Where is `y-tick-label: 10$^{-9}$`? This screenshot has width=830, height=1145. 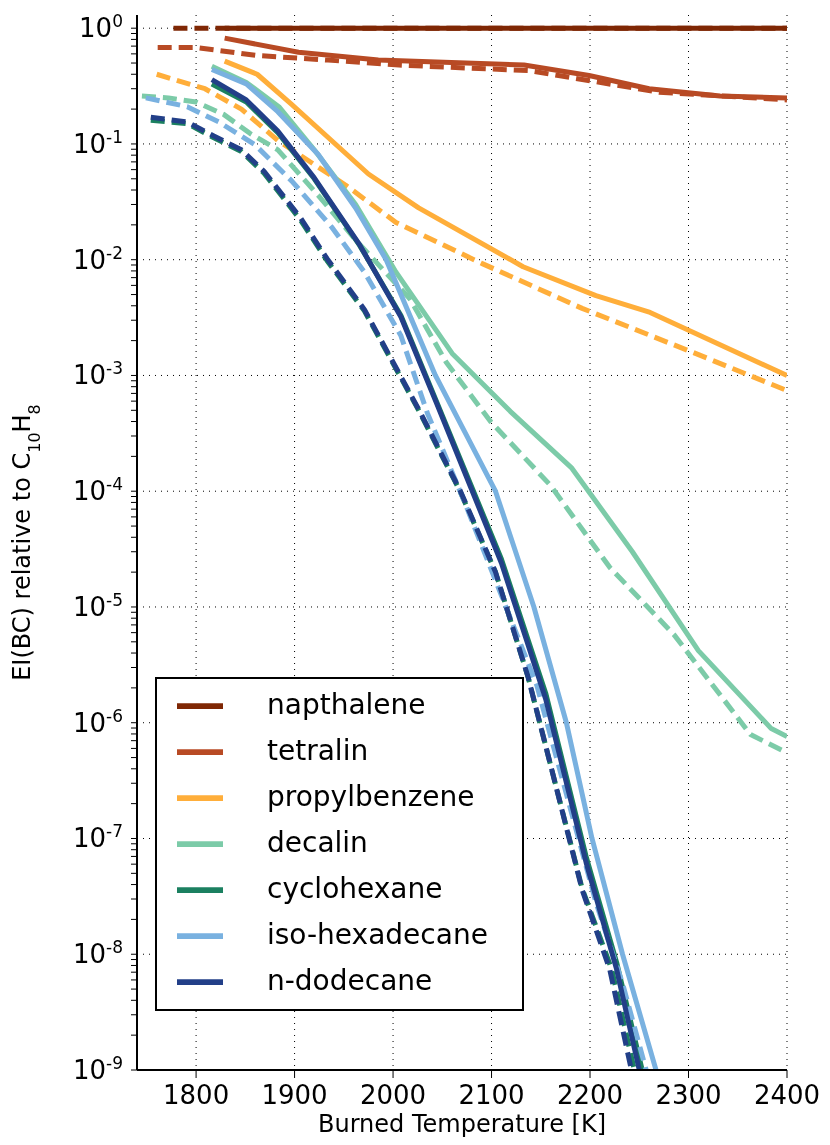
y-tick-label: 10$^{-9}$ is located at coordinates (97, 1069).